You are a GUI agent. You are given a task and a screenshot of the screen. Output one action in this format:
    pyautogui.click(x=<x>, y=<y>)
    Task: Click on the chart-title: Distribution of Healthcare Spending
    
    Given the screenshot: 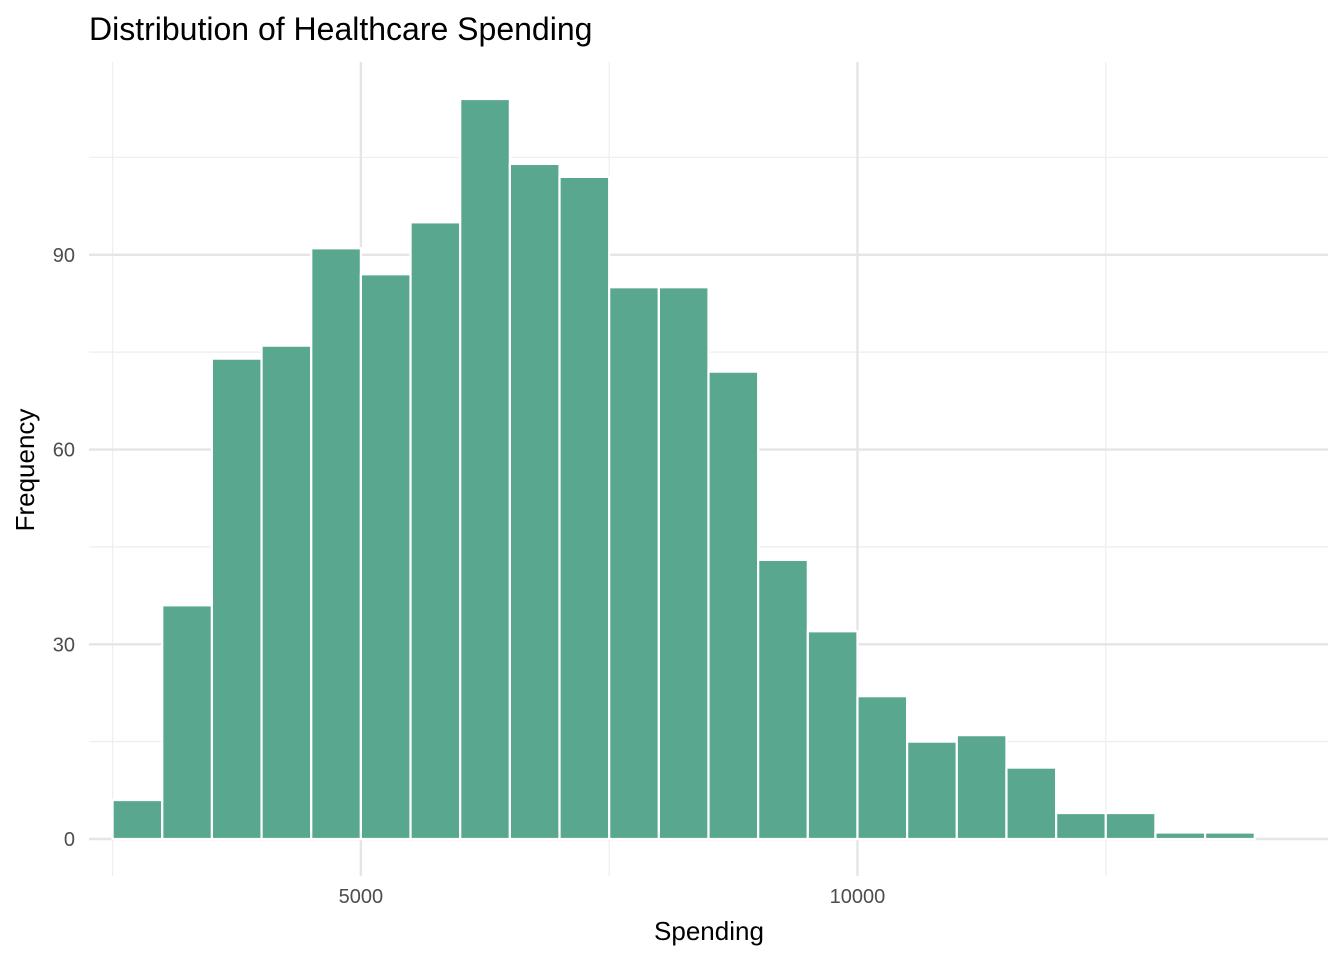 What is the action you would take?
    pyautogui.click(x=340, y=29)
    